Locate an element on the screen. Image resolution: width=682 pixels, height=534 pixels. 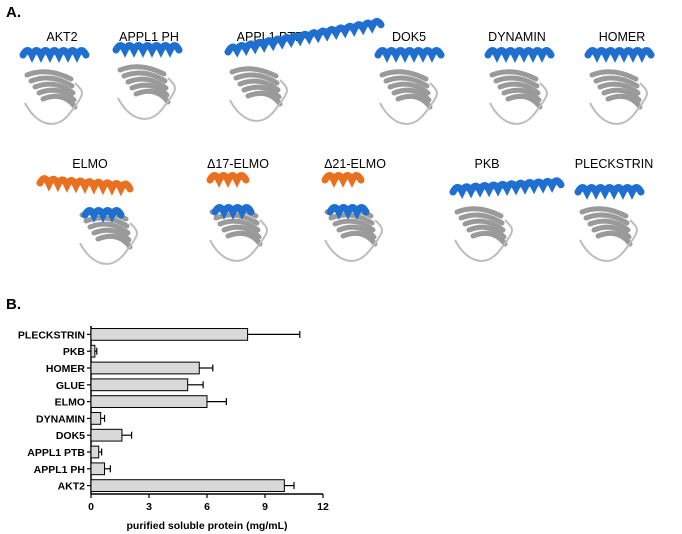
category-label: APPL1 PTB is located at coordinates (56, 453).